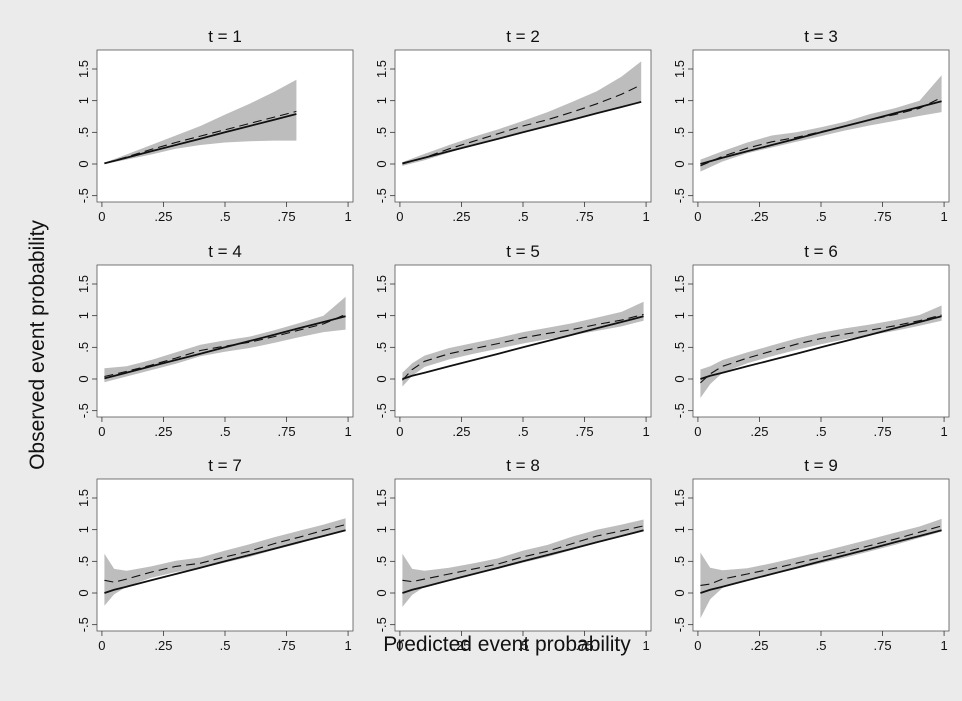 The image size is (962, 701). I want to click on panel-7: t = 7 0 .25 .5 .75 1 -.5 0 .5 1 1.5, so click(215, 554).